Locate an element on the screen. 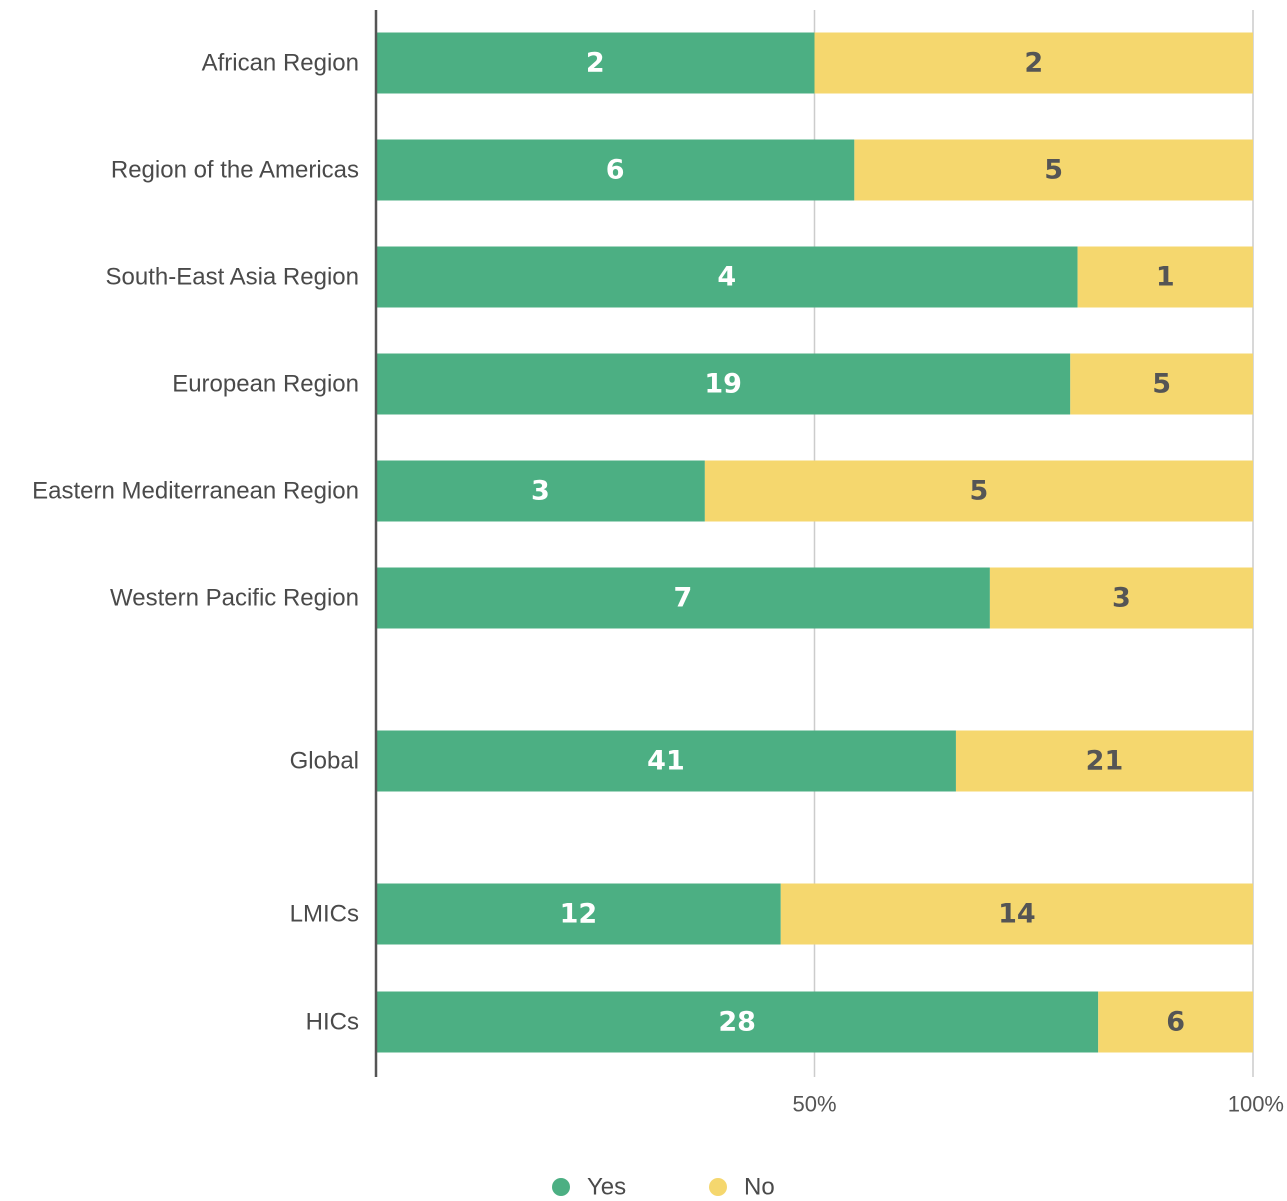 This screenshot has height=1201, width=1287. category-label-european-region: European Region is located at coordinates (265, 384).